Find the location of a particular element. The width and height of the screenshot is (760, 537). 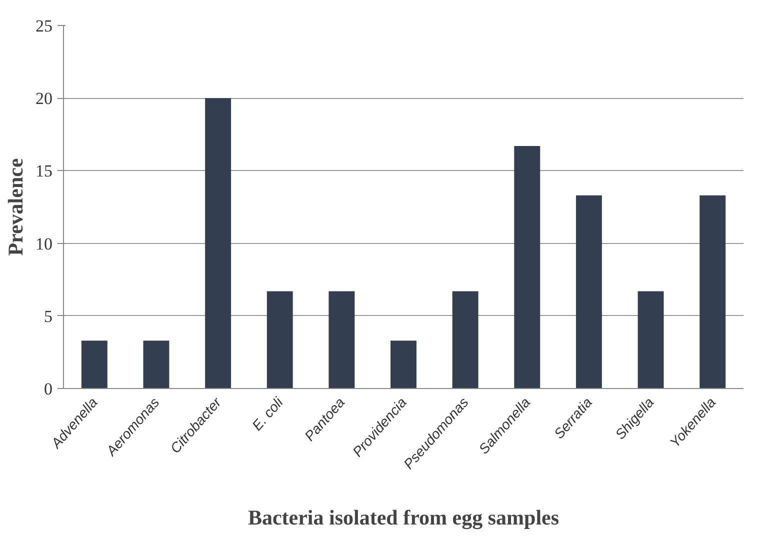

y-tick-label: 25 is located at coordinates (44, 26).